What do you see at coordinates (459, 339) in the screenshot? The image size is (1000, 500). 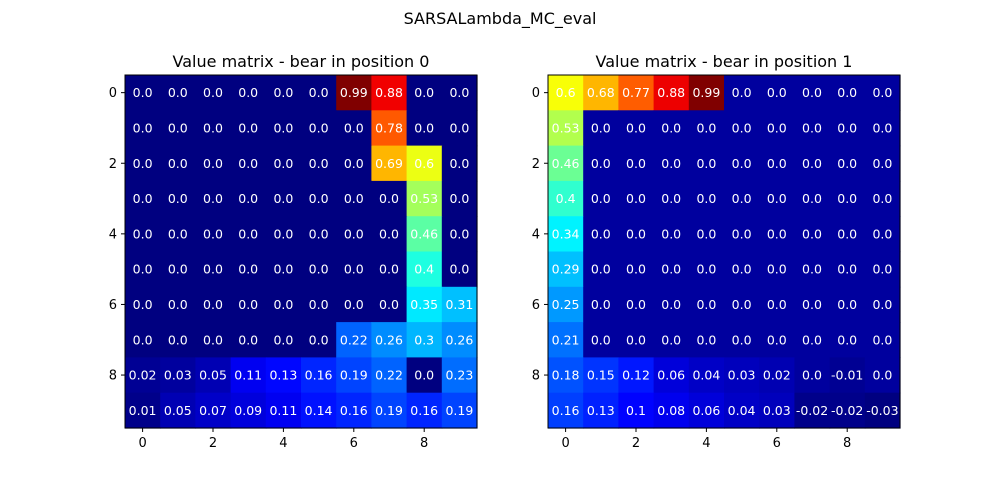 I see `heatmap-cell-label: 0.26` at bounding box center [459, 339].